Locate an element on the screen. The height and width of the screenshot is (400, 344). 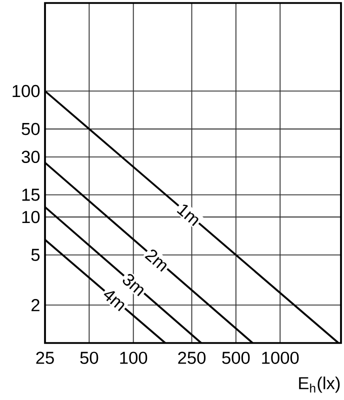
x-tick-label: 1000 is located at coordinates (280, 358).